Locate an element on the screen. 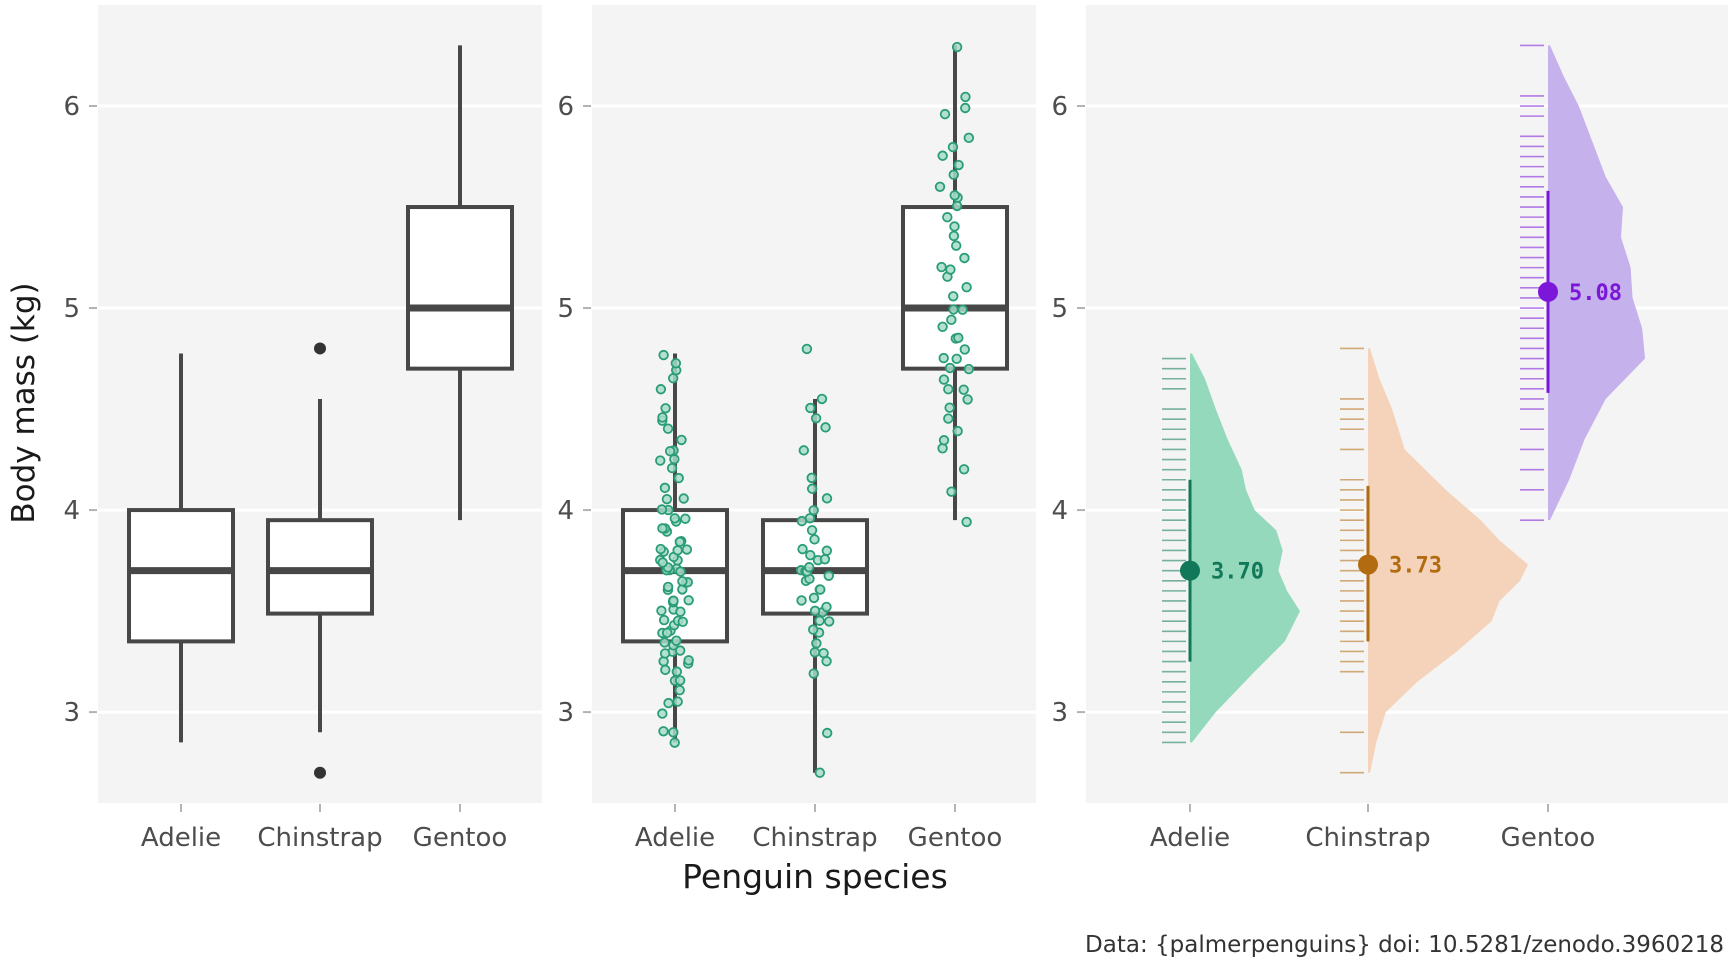  box-gentoo is located at coordinates (460, 283).